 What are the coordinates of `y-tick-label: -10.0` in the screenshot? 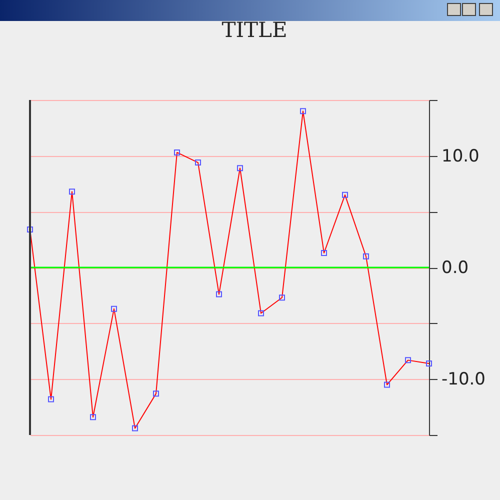 It's located at (464, 380).